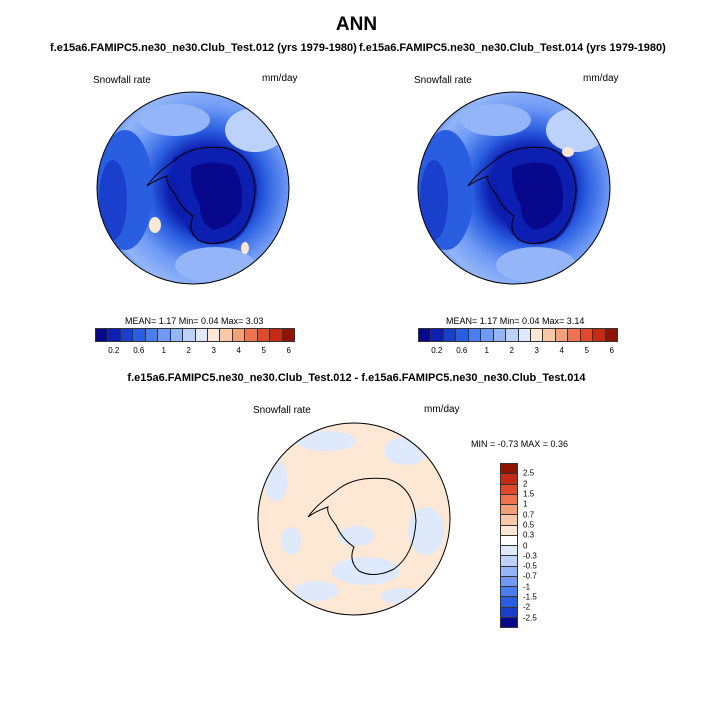  What do you see at coordinates (193, 188) in the screenshot?
I see `left-polar-map` at bounding box center [193, 188].